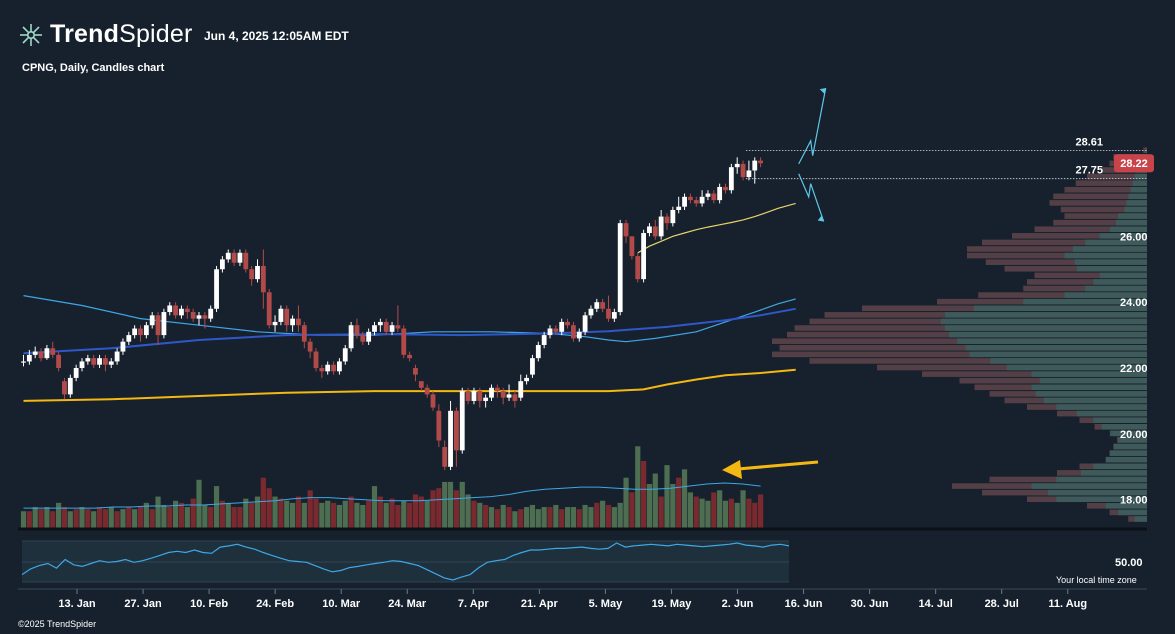 The image size is (1175, 634). What do you see at coordinates (716, 228) in the screenshot?
I see `ma-fast-yellow-line` at bounding box center [716, 228].